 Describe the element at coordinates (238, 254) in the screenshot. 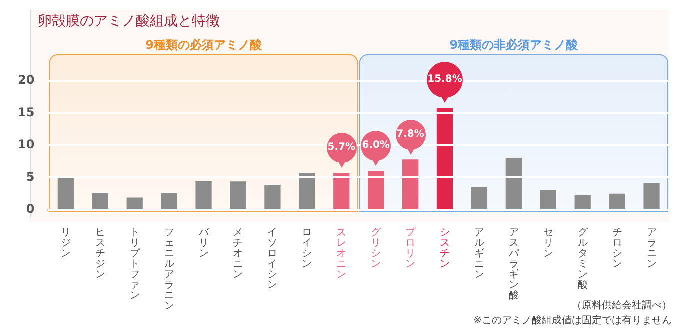

I see `x-tick-label: メチオニン` at that location.